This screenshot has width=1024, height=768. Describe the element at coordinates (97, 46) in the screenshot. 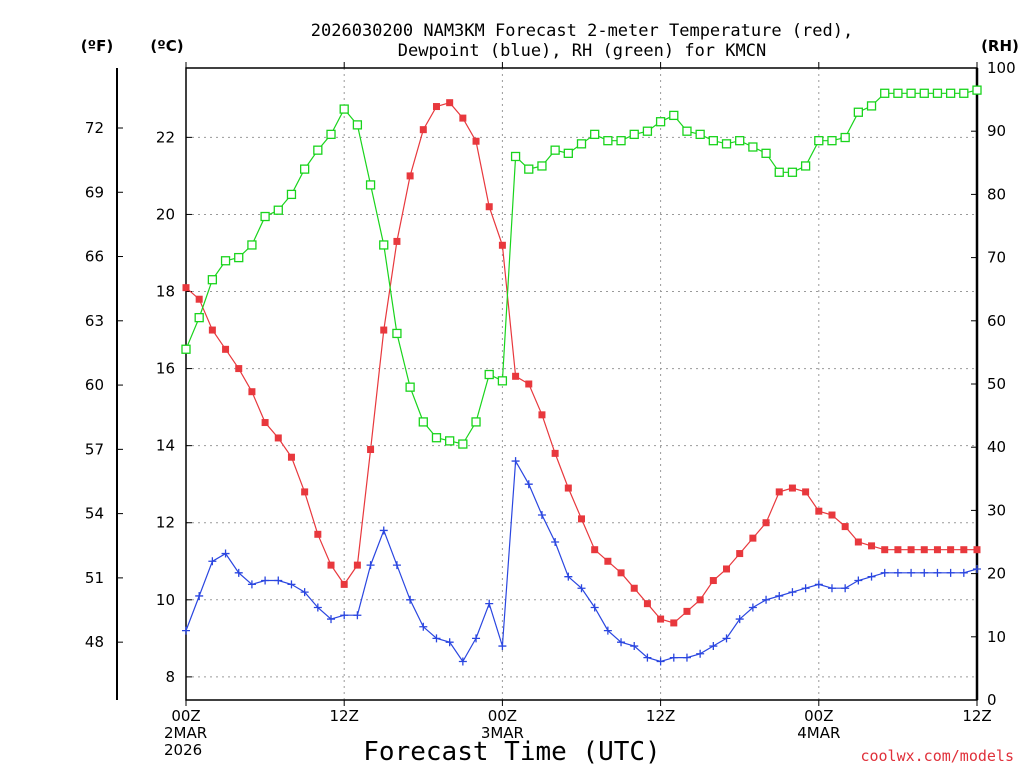

I see `fahrenheit-axis-unit: (ºF)` at that location.